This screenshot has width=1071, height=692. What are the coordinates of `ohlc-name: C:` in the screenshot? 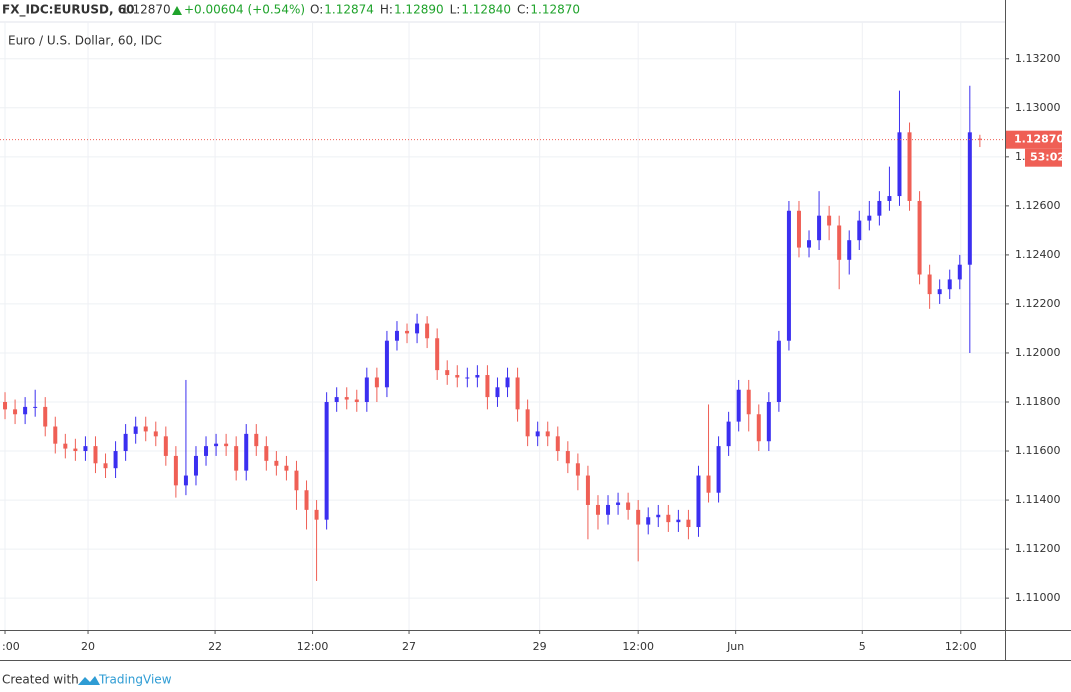 It's located at (523, 10).